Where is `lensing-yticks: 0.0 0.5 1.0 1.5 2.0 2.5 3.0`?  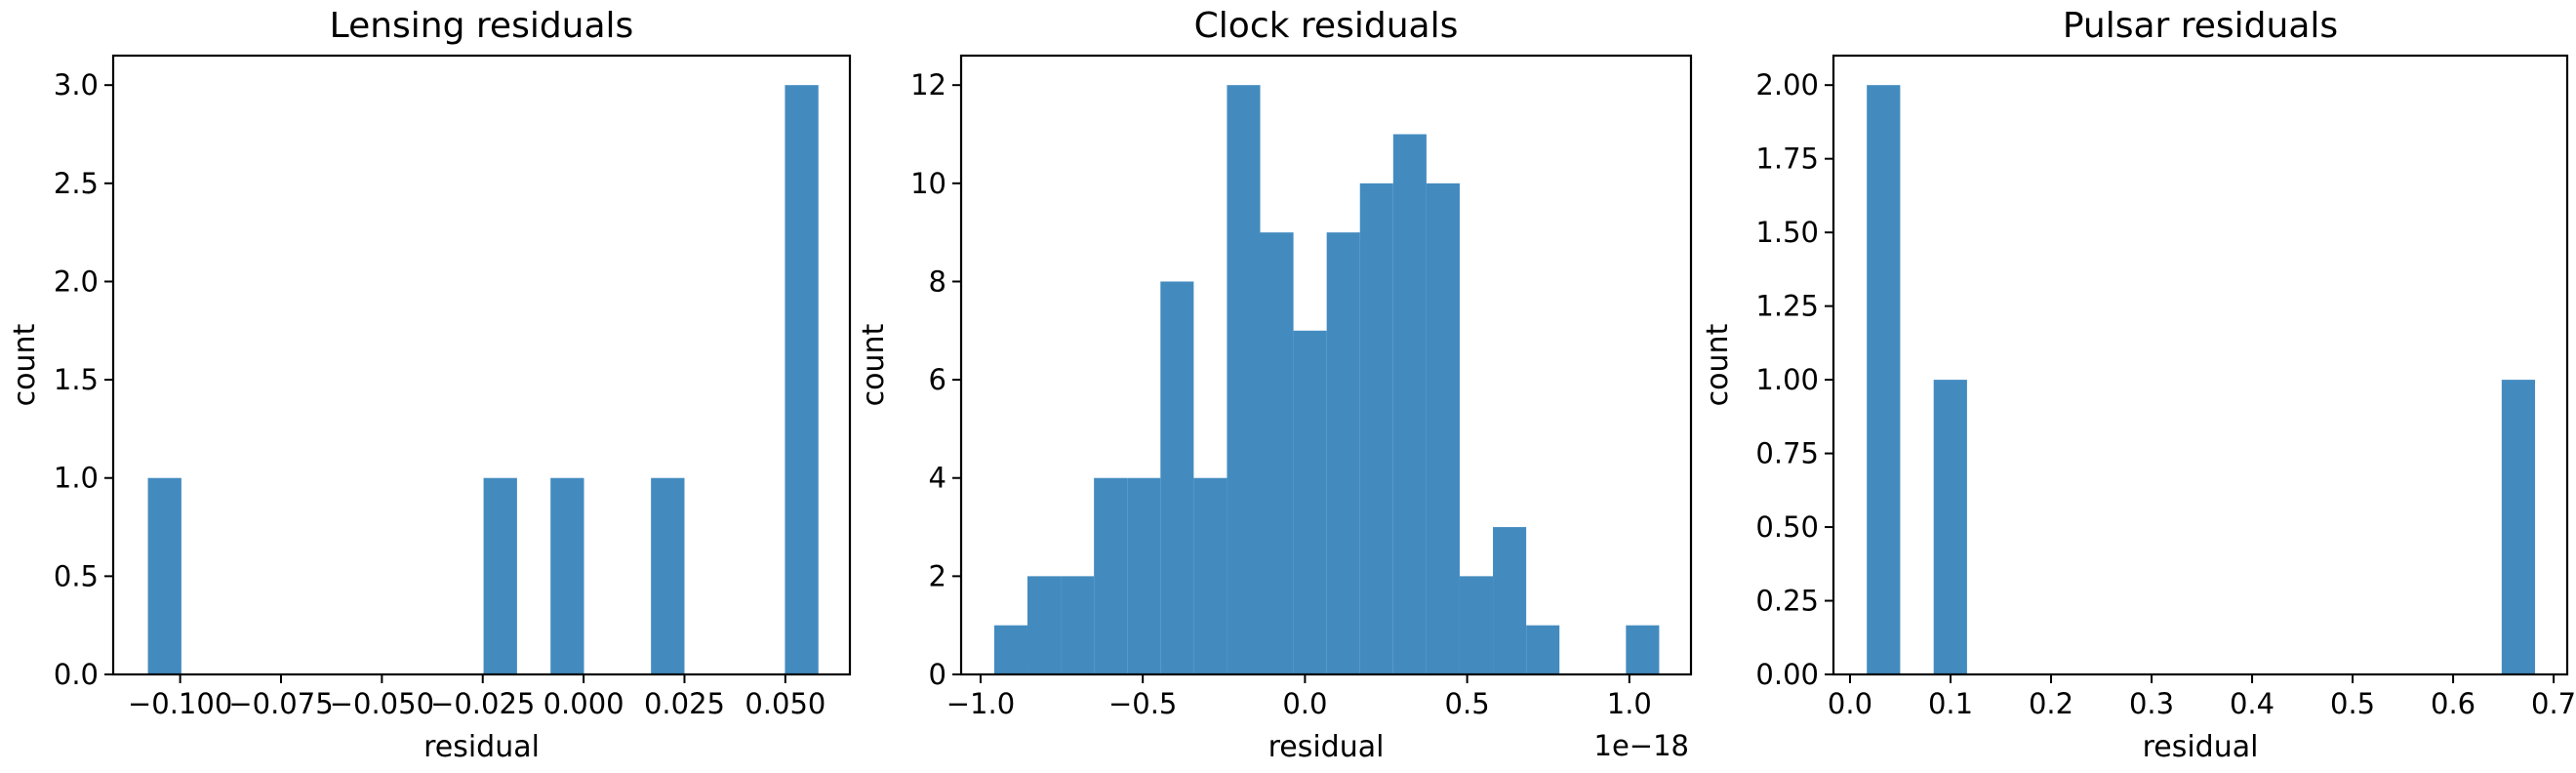 lensing-yticks: 0.0 0.5 1.0 1.5 2.0 2.5 3.0 is located at coordinates (83, 380).